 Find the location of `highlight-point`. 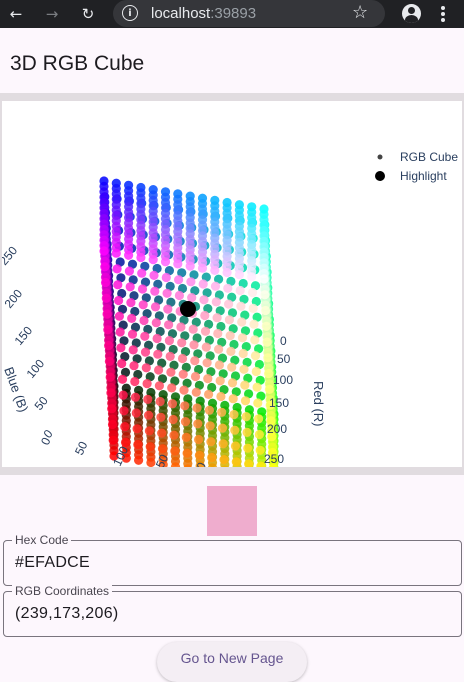

highlight-point is located at coordinates (188, 309).